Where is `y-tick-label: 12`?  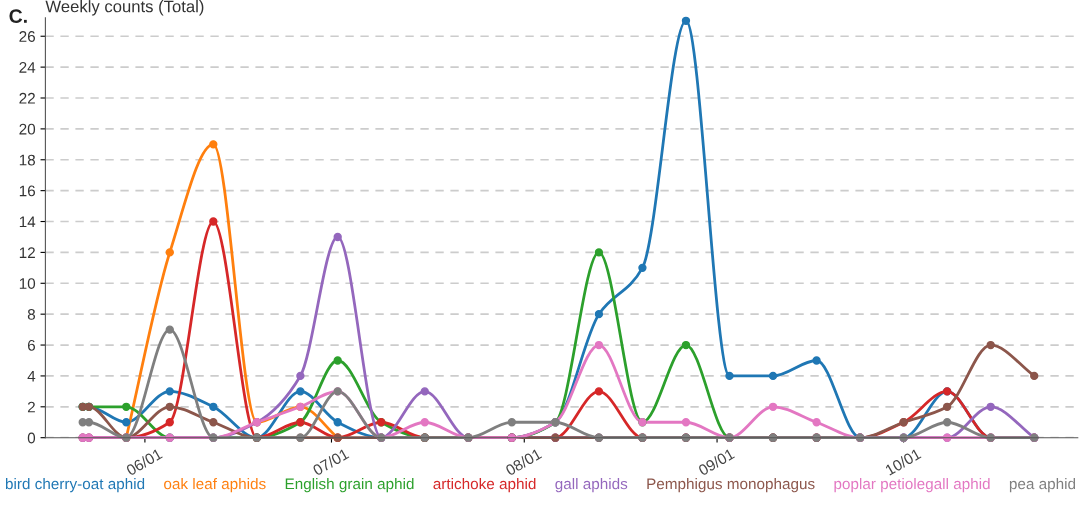 y-tick-label: 12 is located at coordinates (27, 252).